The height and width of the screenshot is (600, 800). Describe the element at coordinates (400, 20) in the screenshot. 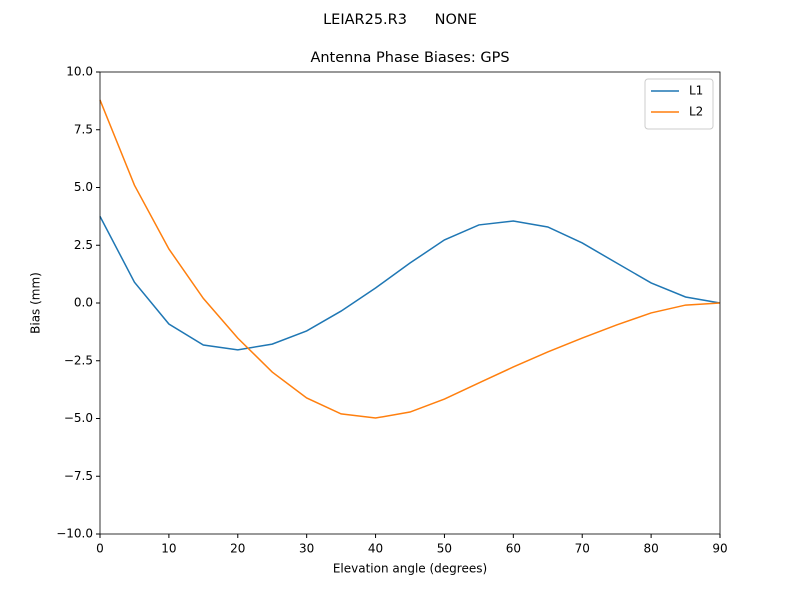

I see `chart-title: LEIAR25.R3 NONE` at that location.